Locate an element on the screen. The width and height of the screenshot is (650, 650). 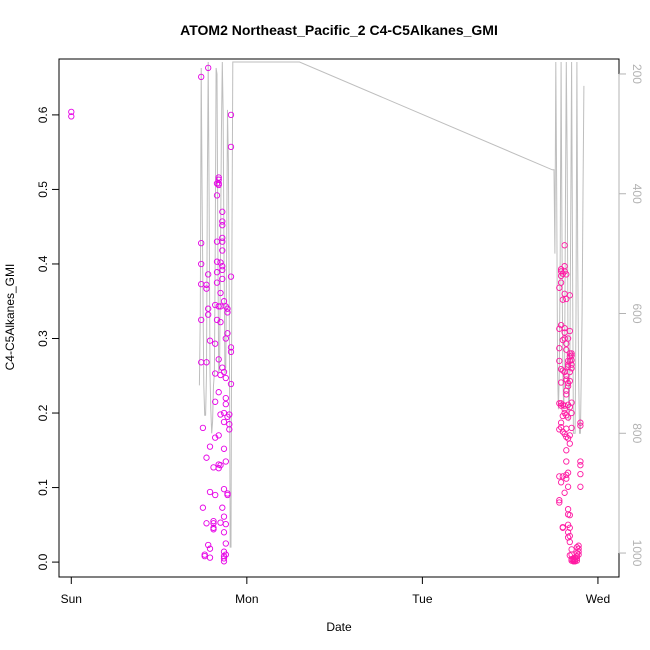
x-axis-label: Date is located at coordinates (339, 627).